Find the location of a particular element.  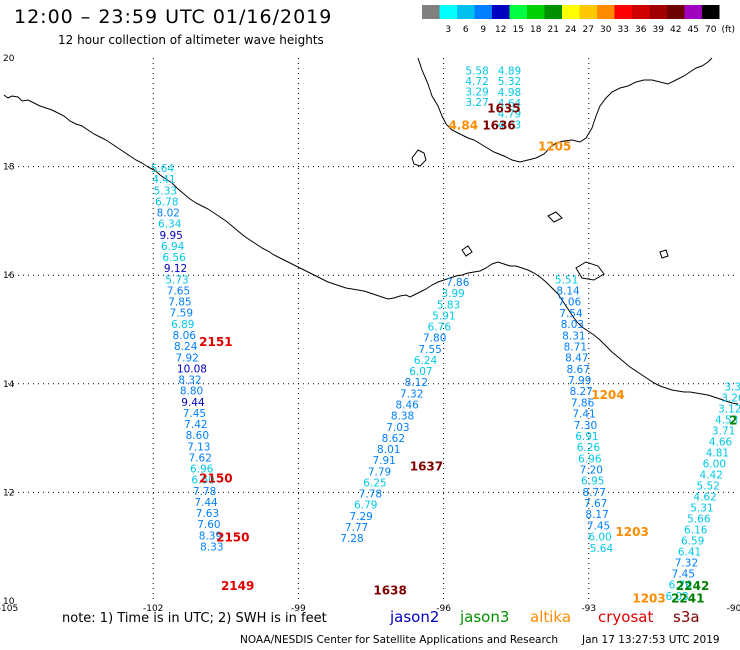

wave-height-value: 5.64 is located at coordinates (602, 549).